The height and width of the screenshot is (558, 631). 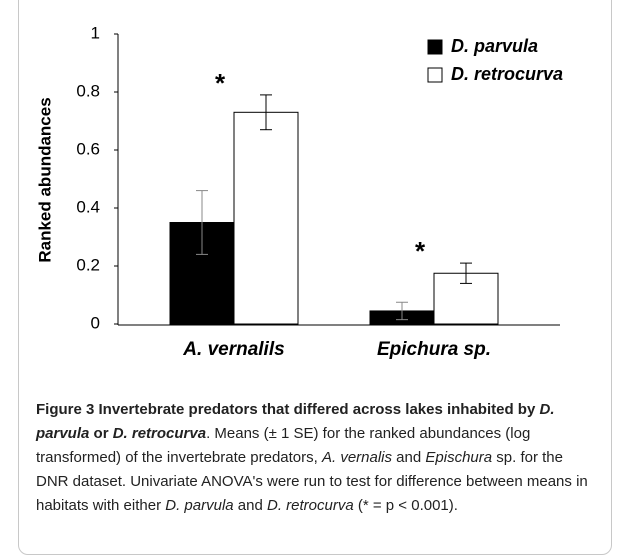 I want to click on legend-label: D. retrocurva, so click(x=507, y=74).